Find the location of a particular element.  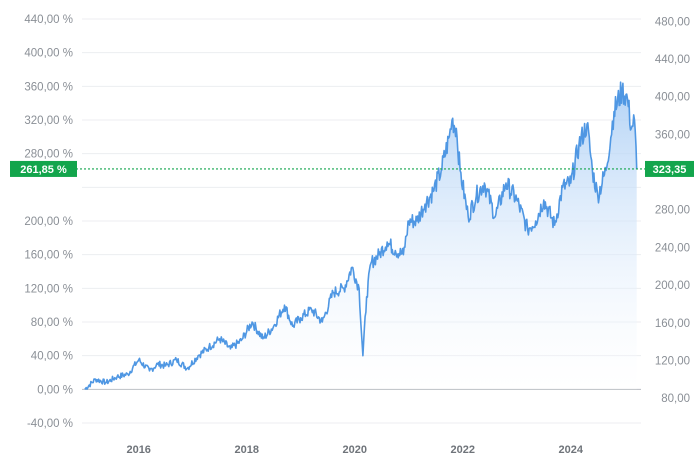

right-tick-label: 120,00 is located at coordinates (672, 361).